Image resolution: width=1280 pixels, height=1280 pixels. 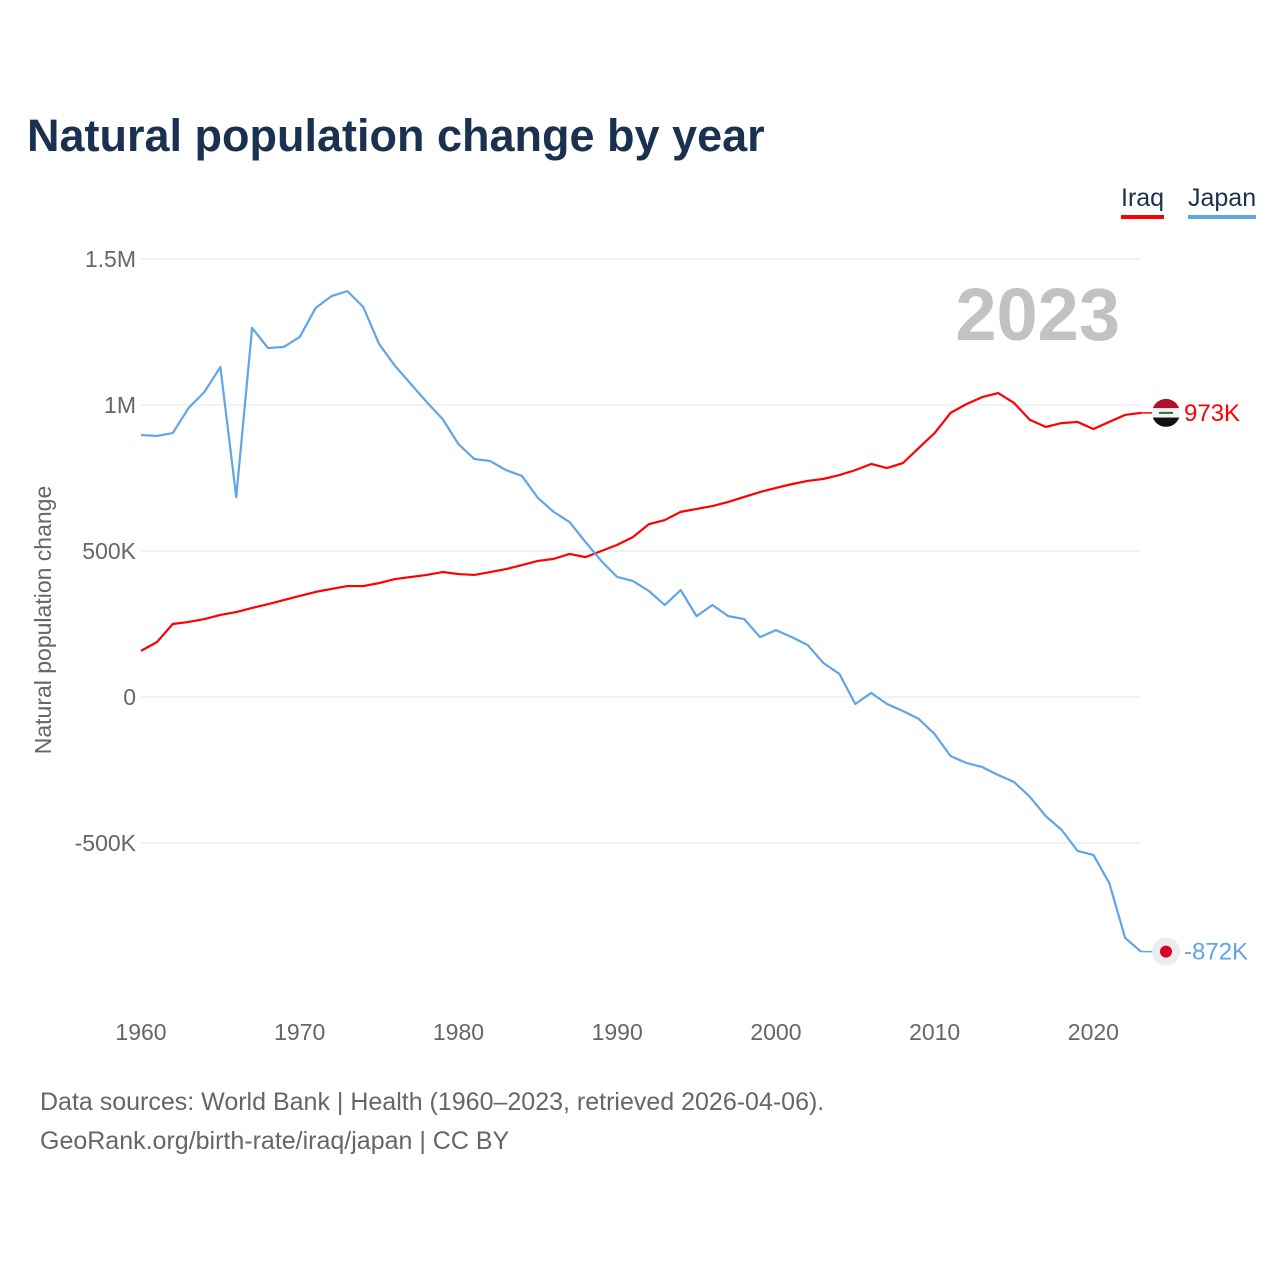 What do you see at coordinates (1216, 952) in the screenshot?
I see `end-value-label-japan: -872K` at bounding box center [1216, 952].